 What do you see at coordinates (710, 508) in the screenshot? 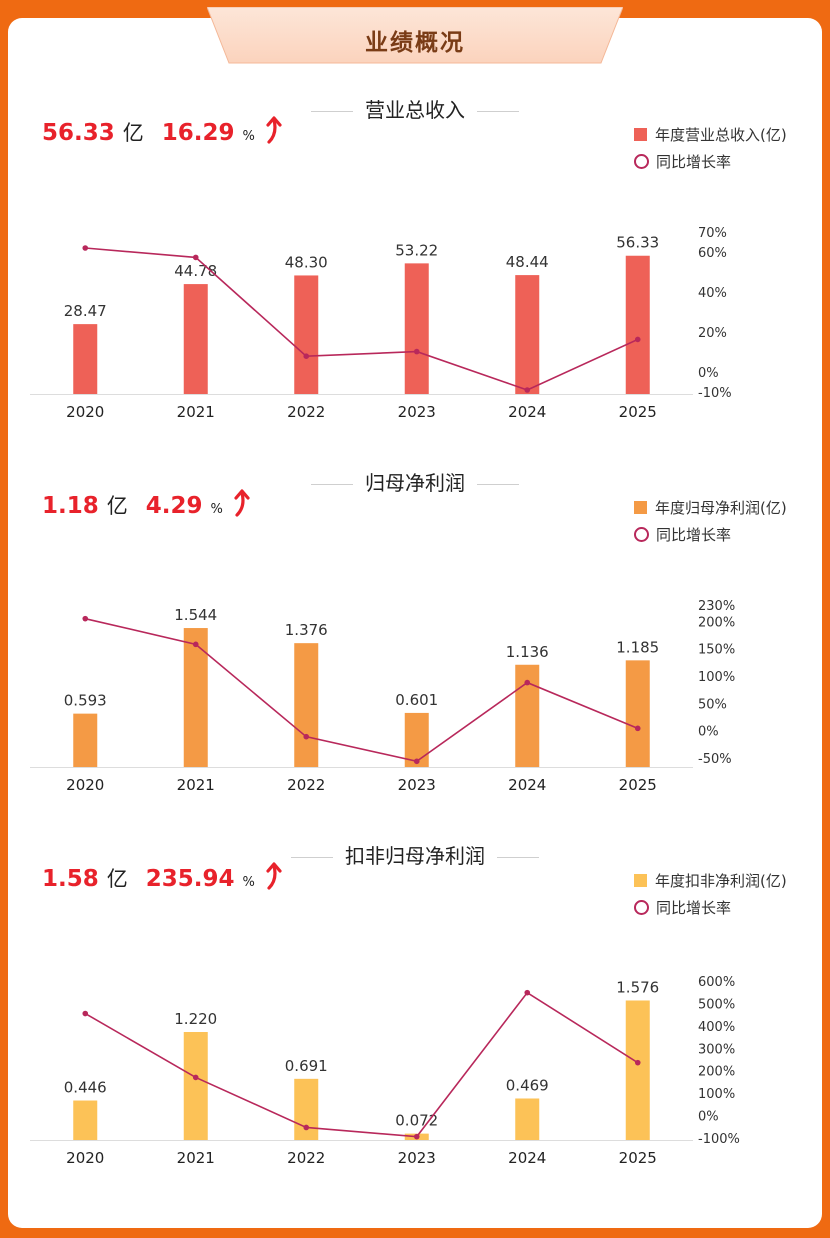
I see `legend-item-bar: 年度归母净利润(亿)` at bounding box center [710, 508].